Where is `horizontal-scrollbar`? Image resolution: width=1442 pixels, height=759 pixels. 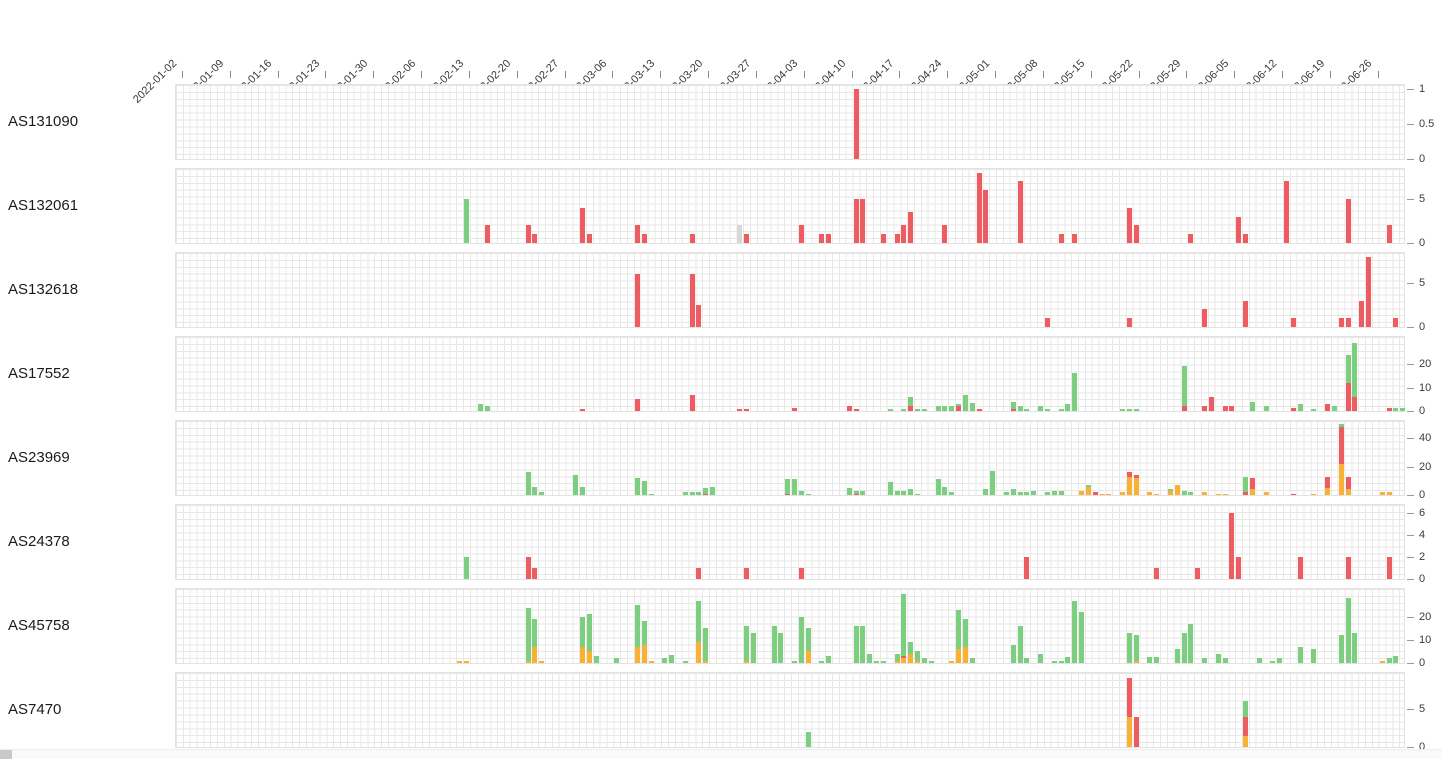 horizontal-scrollbar is located at coordinates (721, 754).